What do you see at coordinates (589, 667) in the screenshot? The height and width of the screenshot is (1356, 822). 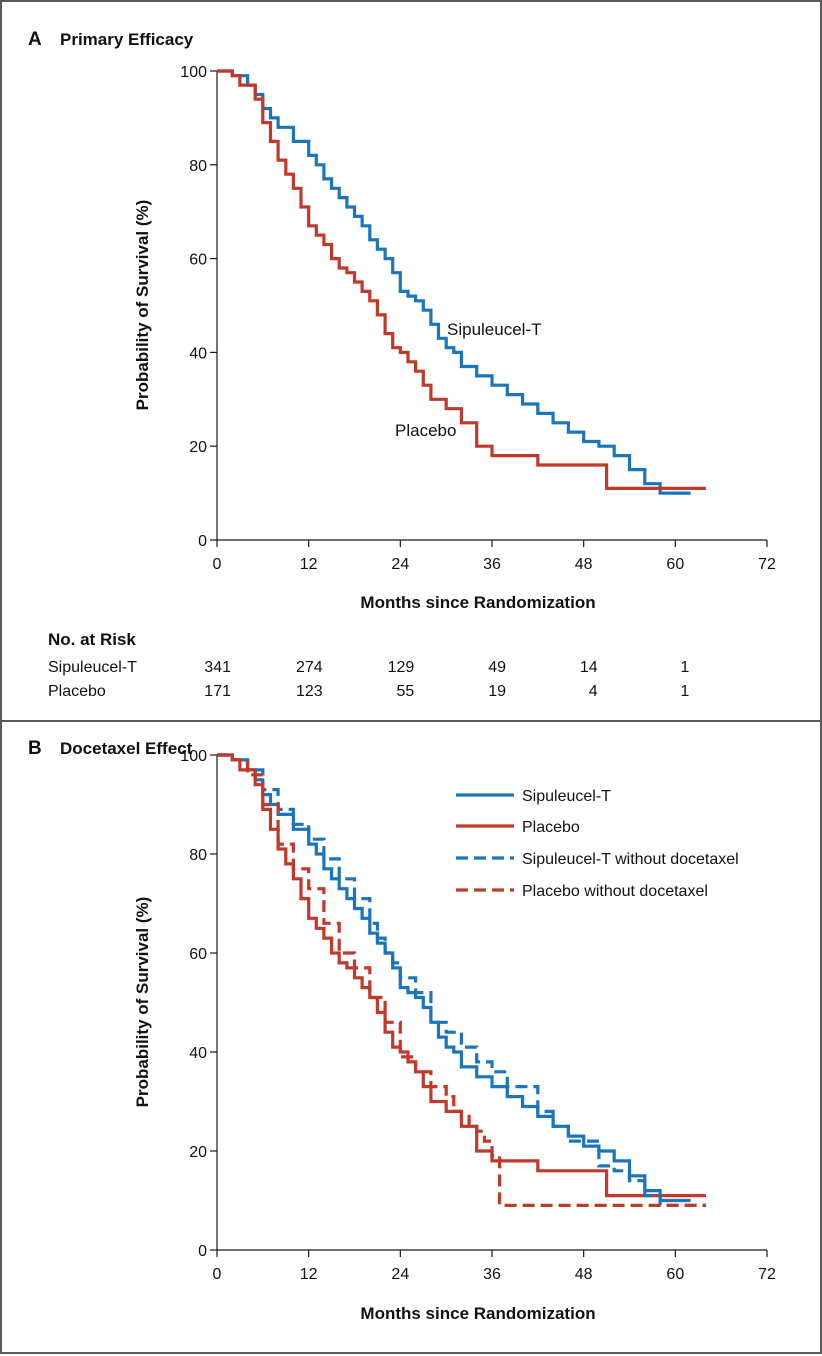 I see `risk-value: 14` at bounding box center [589, 667].